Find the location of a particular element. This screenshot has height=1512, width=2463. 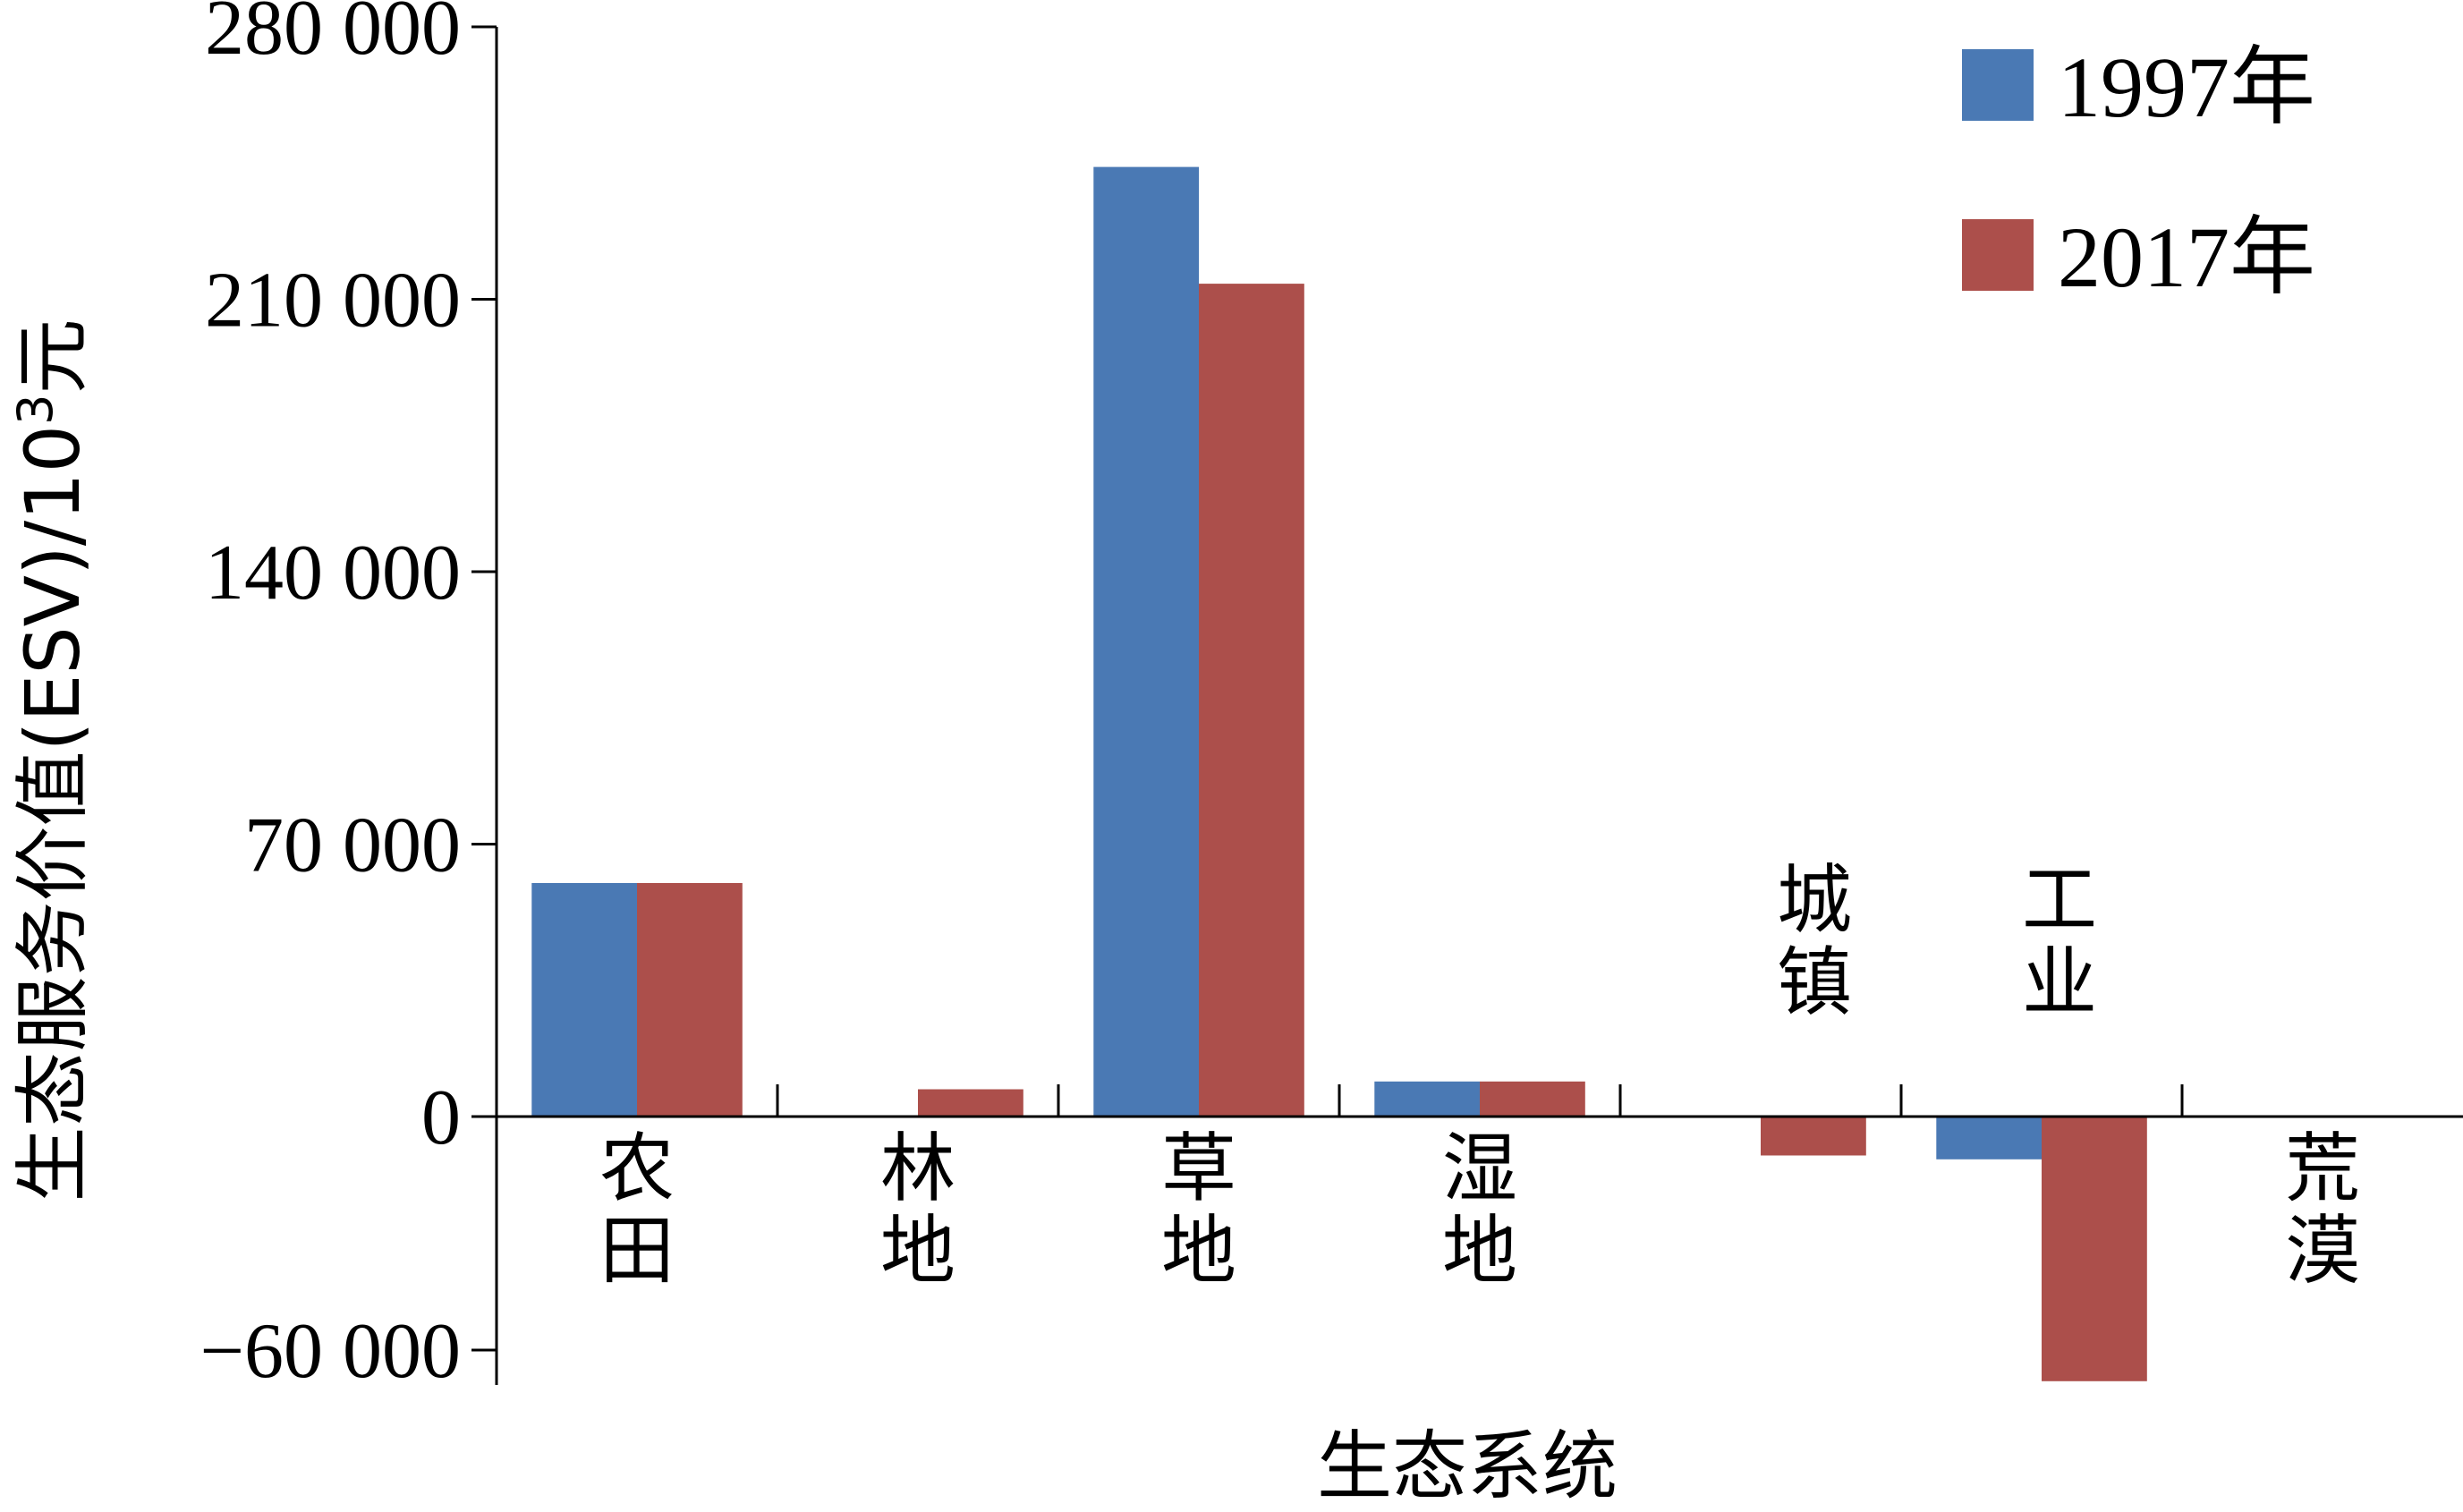

y-axis-title-sup: 3 is located at coordinates (35, 410).